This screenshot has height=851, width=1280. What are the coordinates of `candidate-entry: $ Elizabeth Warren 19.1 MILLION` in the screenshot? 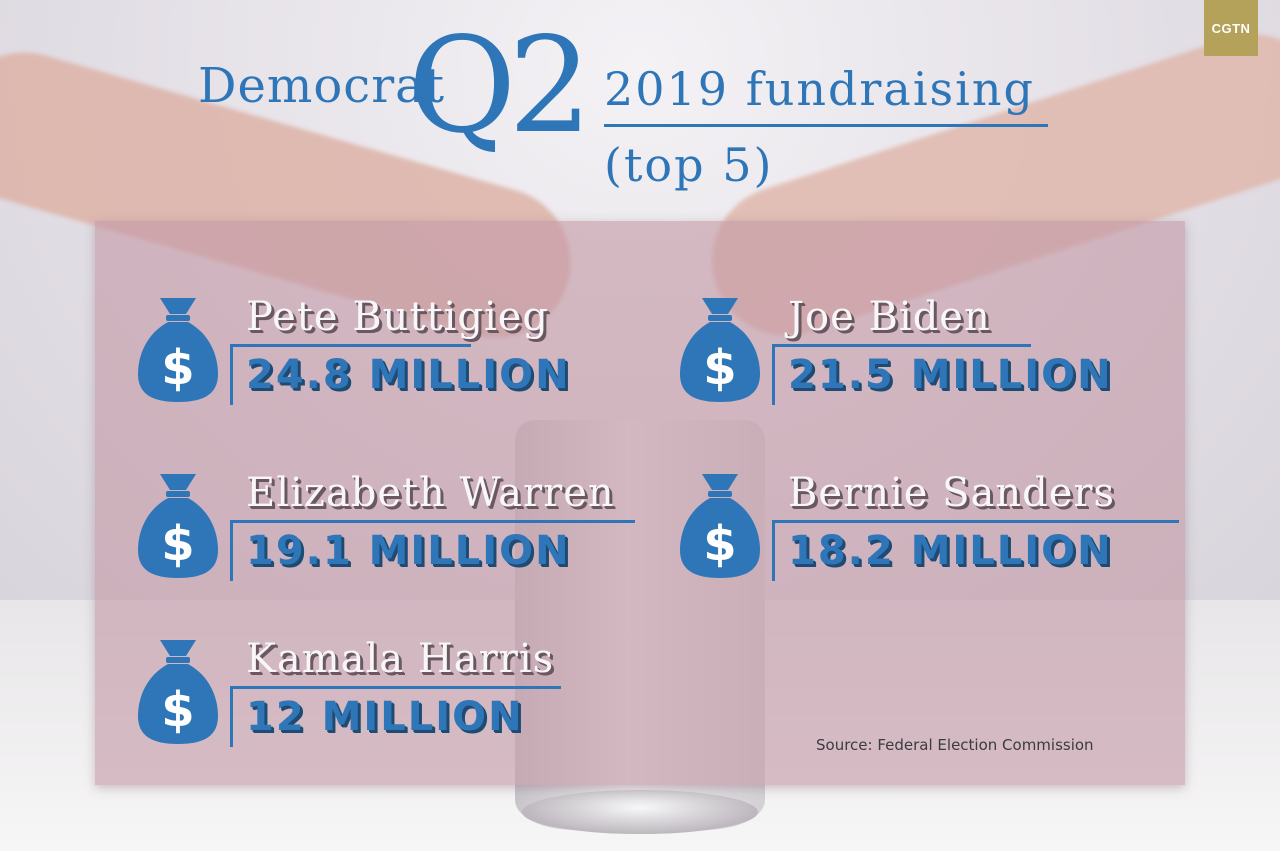 It's located at (388, 530).